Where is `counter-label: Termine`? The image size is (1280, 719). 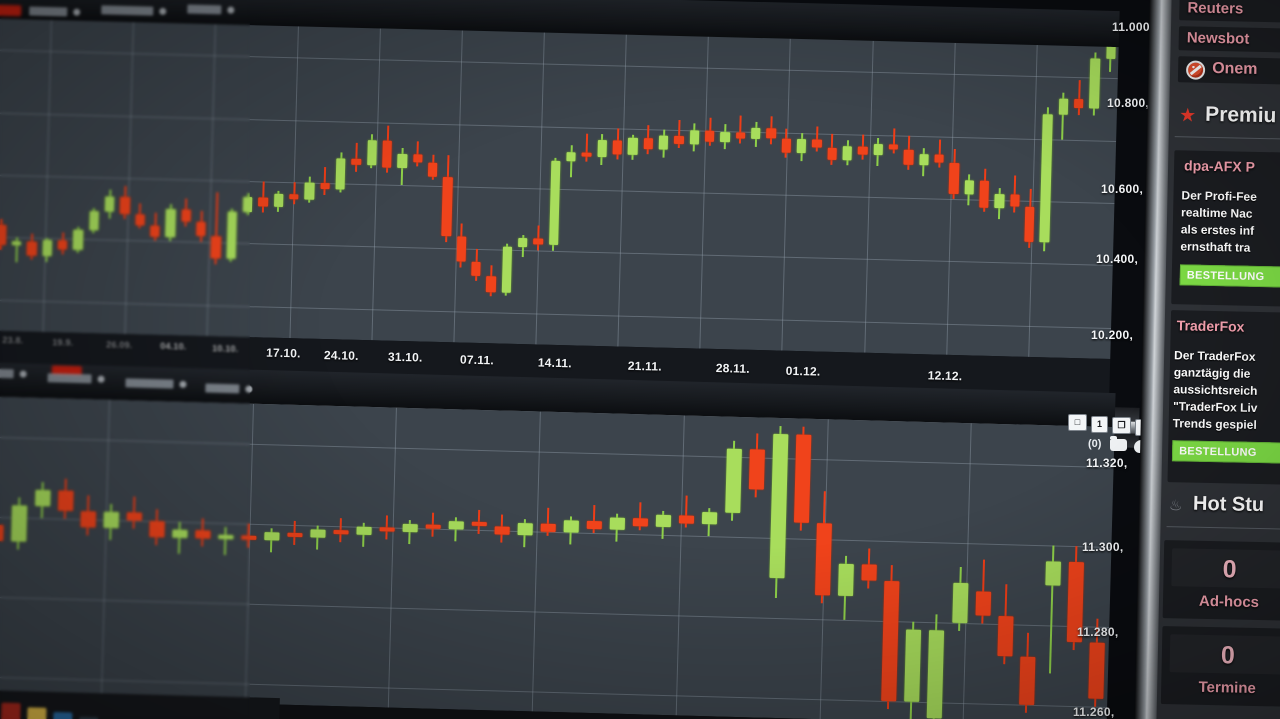 counter-label: Termine is located at coordinates (1227, 687).